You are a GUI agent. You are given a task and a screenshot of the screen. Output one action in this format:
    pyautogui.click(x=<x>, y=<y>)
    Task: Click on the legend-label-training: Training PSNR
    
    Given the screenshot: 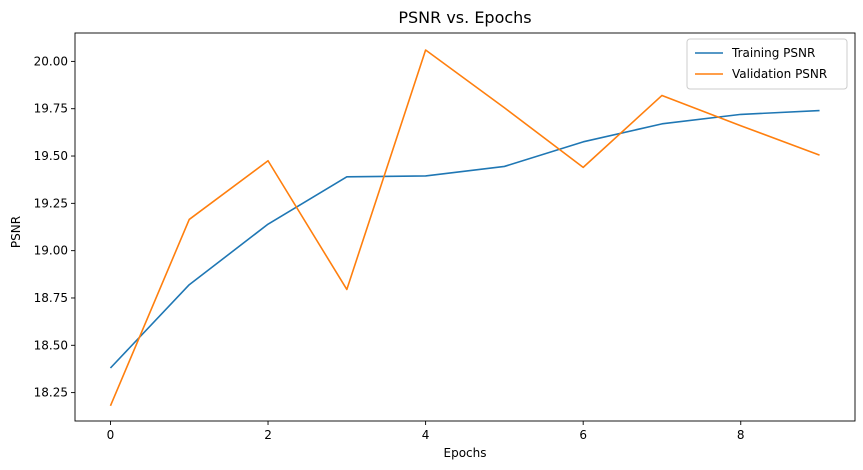 What is the action you would take?
    pyautogui.click(x=773, y=53)
    